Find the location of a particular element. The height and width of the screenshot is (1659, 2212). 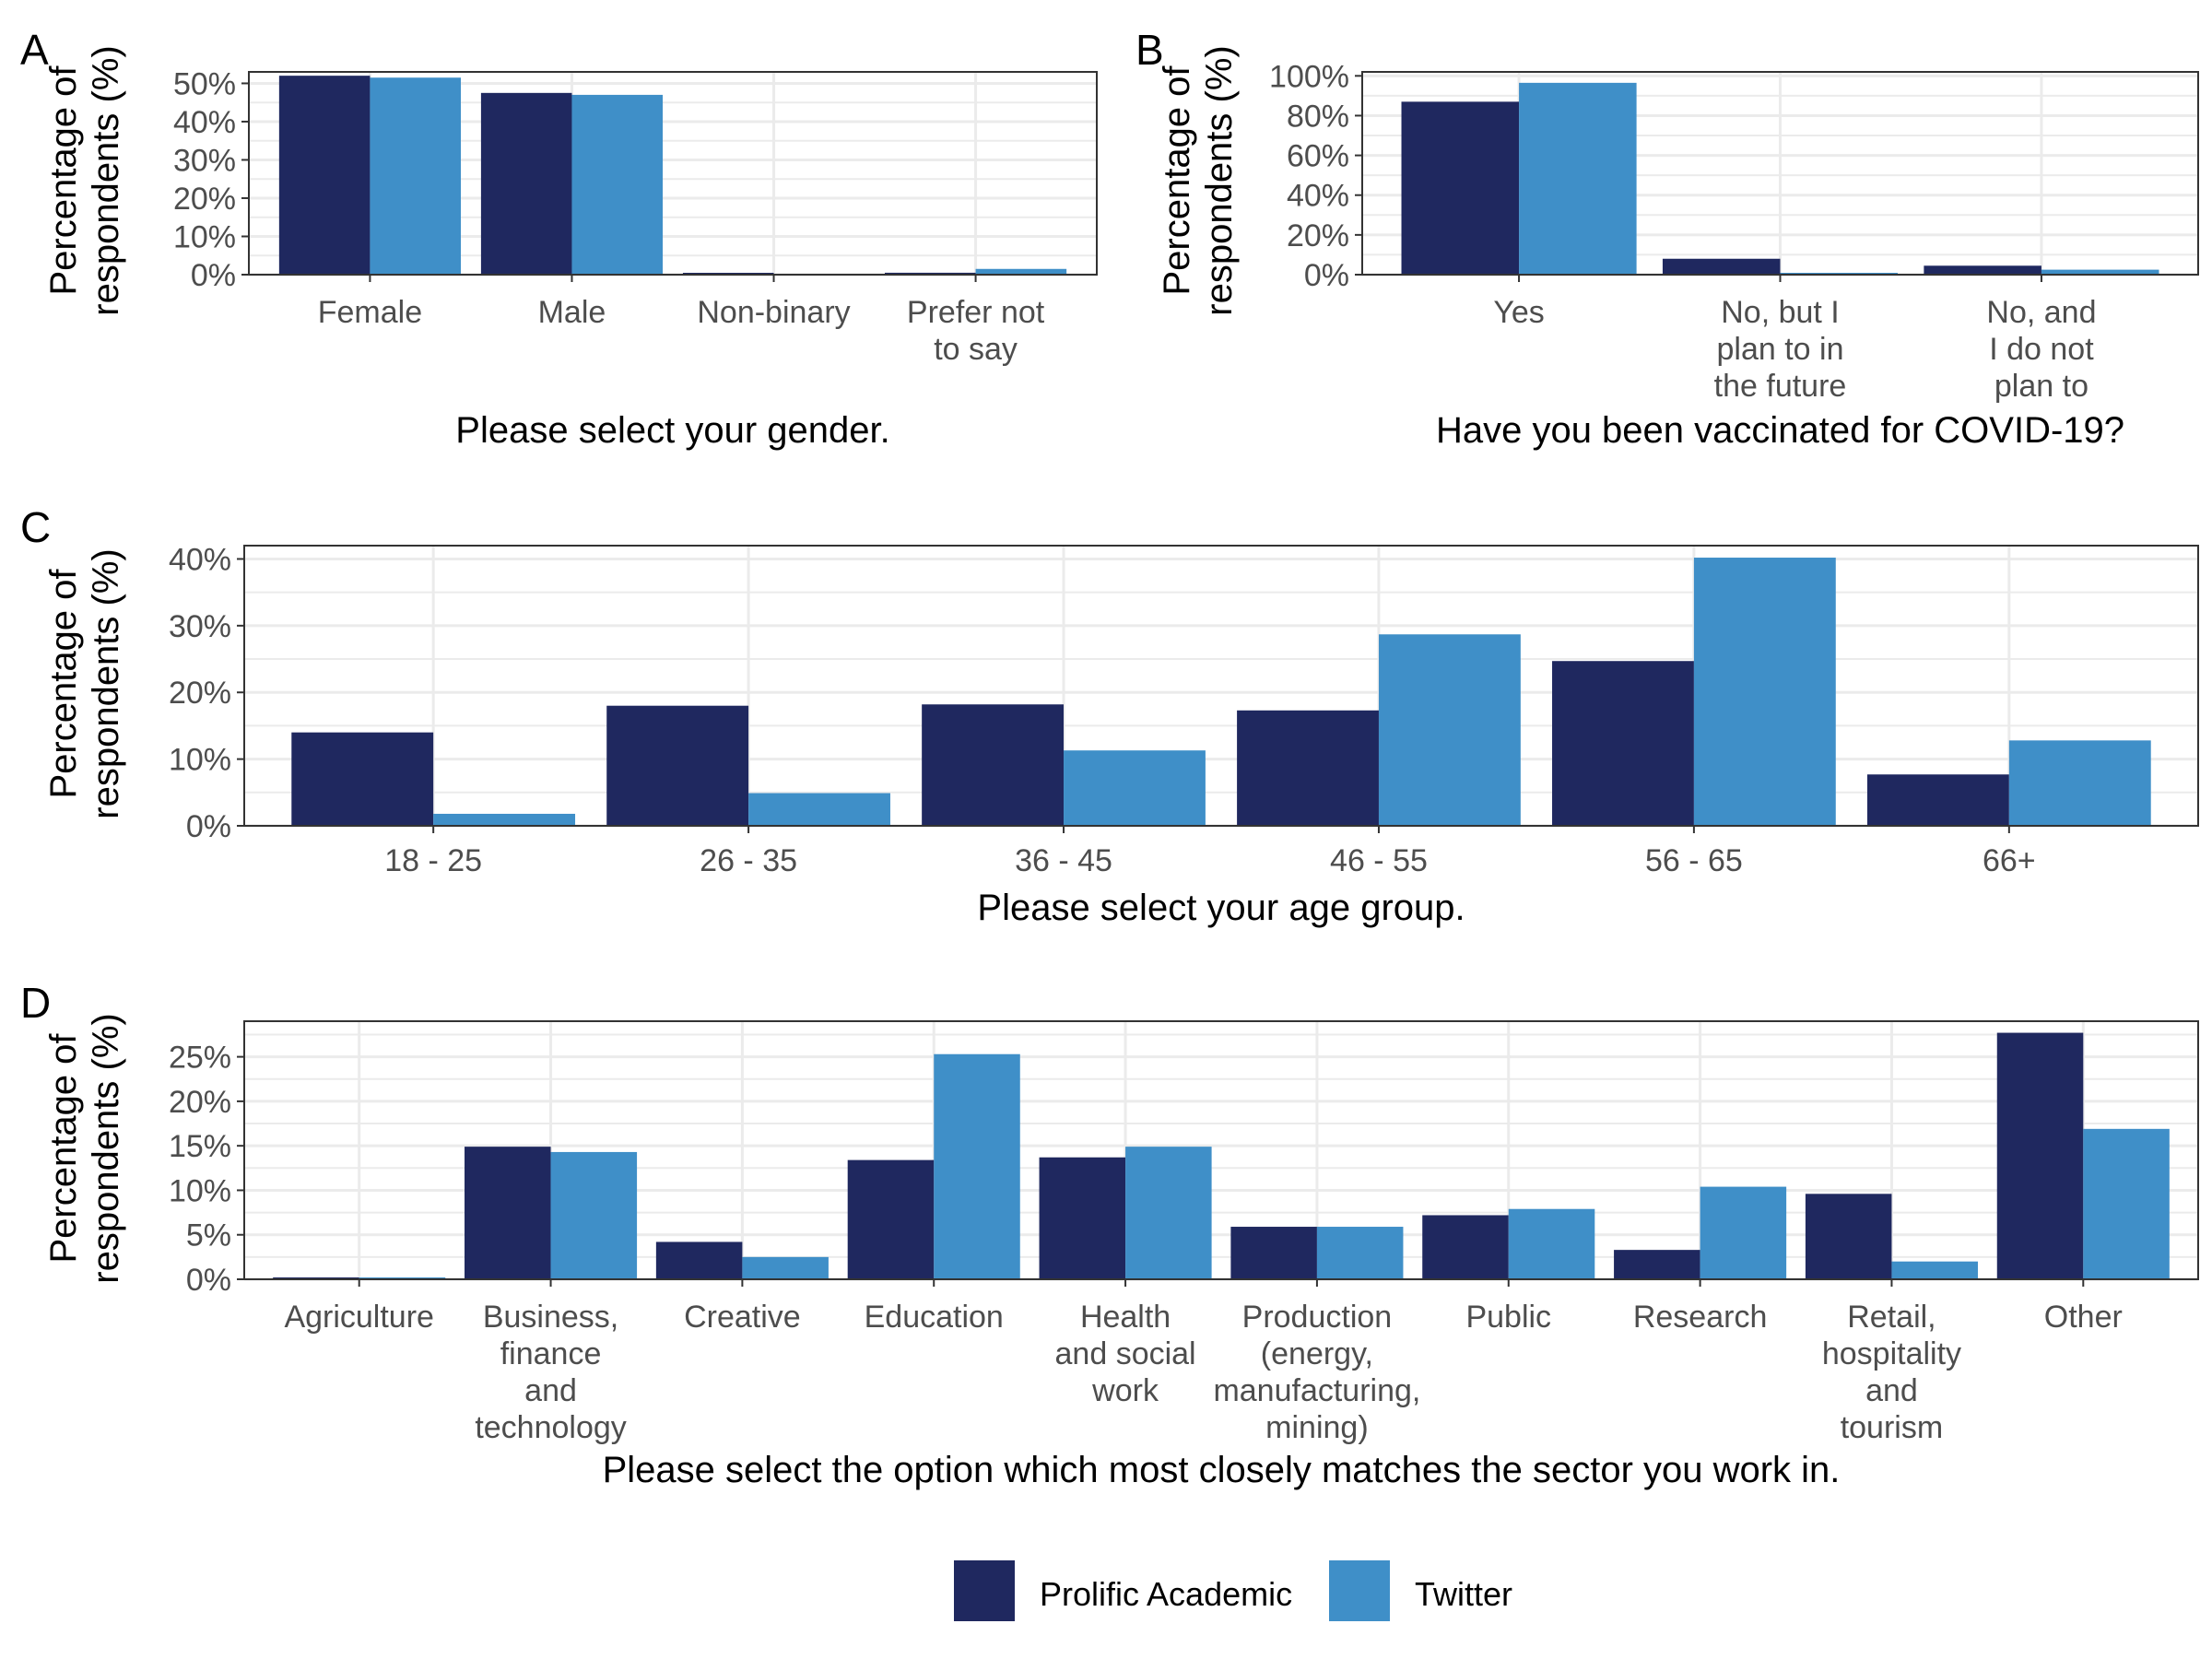

x-tick-label: Non-binary is located at coordinates (773, 312).